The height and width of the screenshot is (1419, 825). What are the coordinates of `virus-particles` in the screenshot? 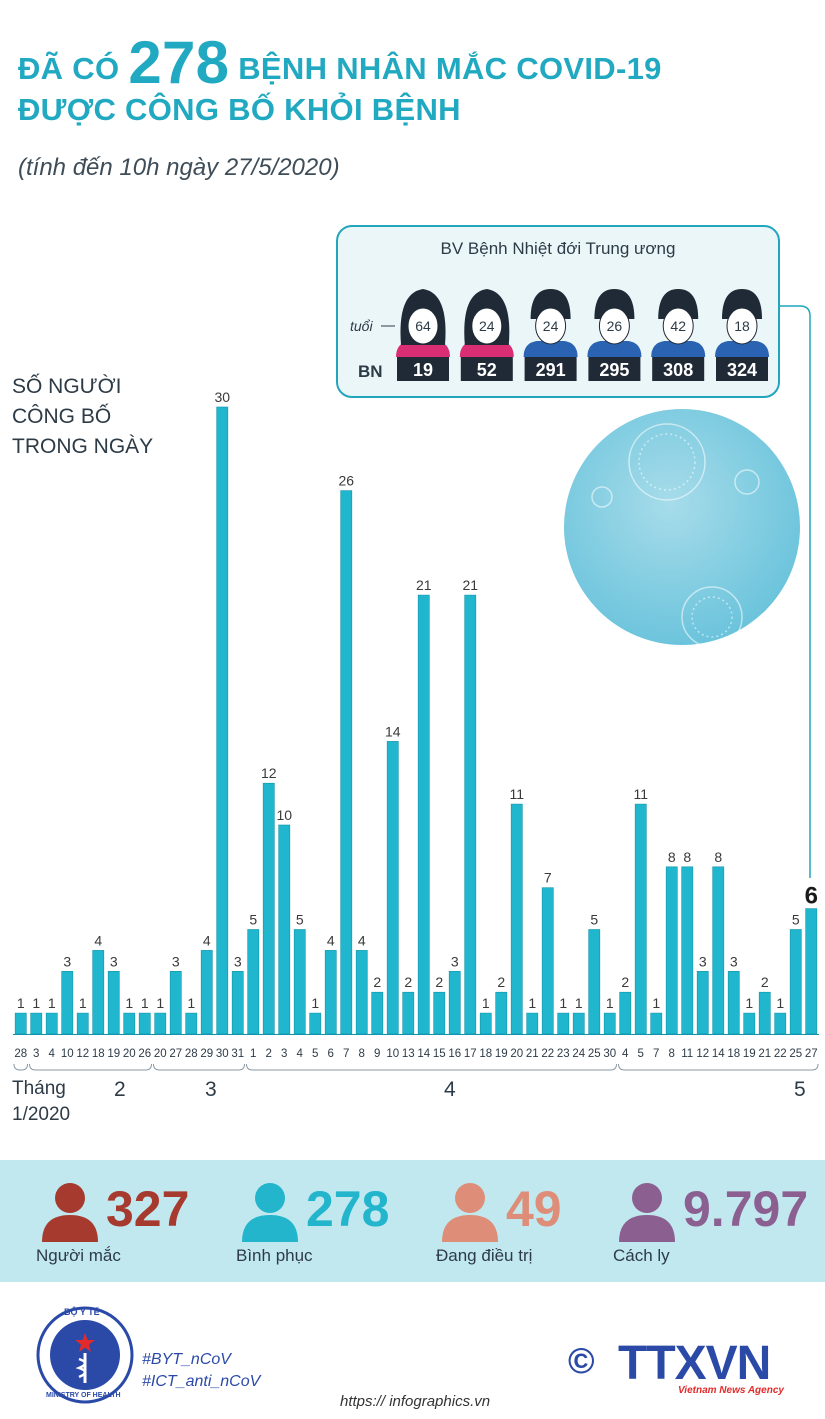 It's located at (675, 535).